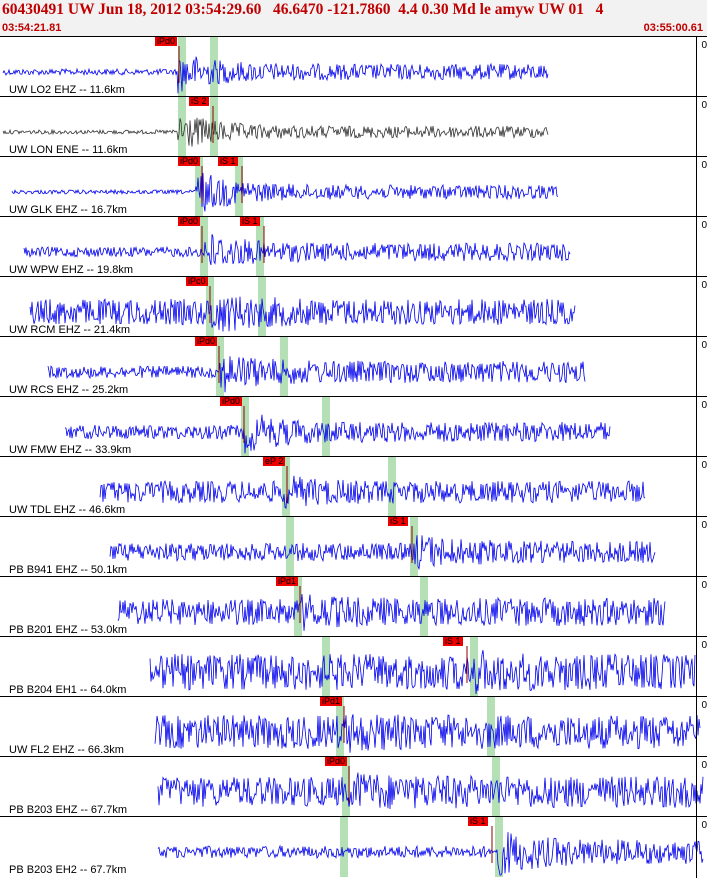  I want to click on waveform-panel: iPd0 UW LO2 EHZ -- 11.6km 0, so click(353, 66).